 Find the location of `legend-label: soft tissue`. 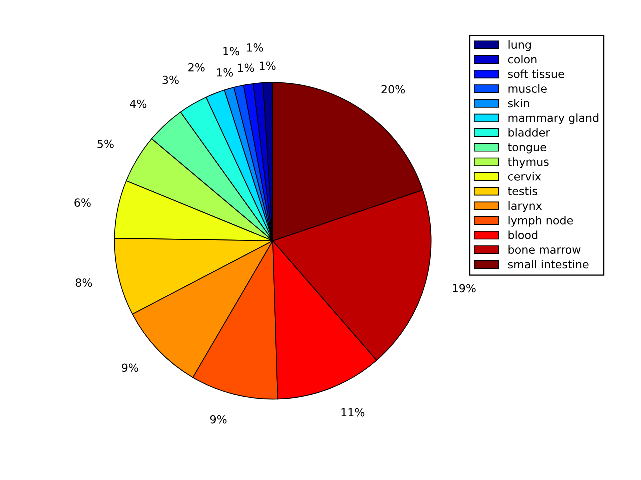

legend-label: soft tissue is located at coordinates (536, 74).